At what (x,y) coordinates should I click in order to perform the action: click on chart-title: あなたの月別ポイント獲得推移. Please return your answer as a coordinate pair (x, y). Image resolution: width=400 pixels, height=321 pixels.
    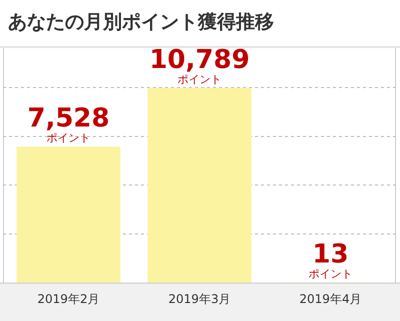
    Looking at the image, I should click on (141, 22).